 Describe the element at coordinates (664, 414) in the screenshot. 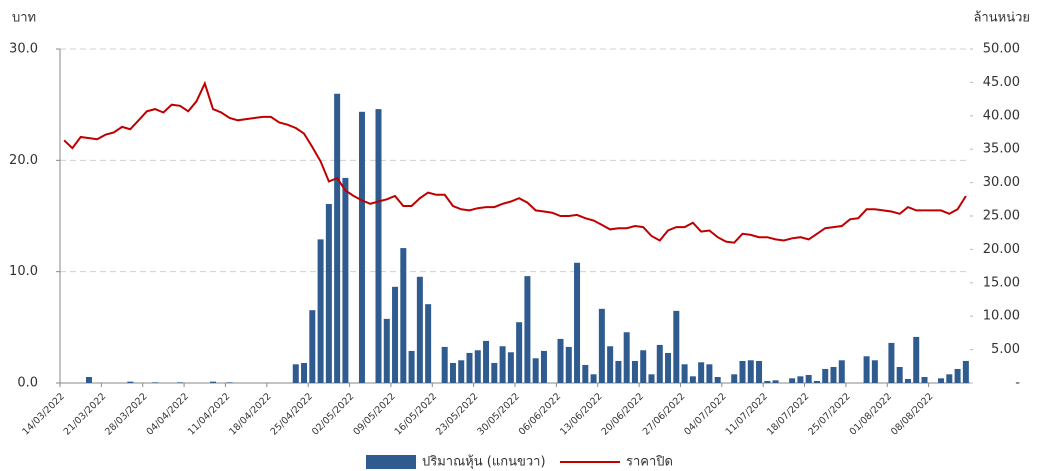

I see `x-tick-label: 27/06/2022` at that location.